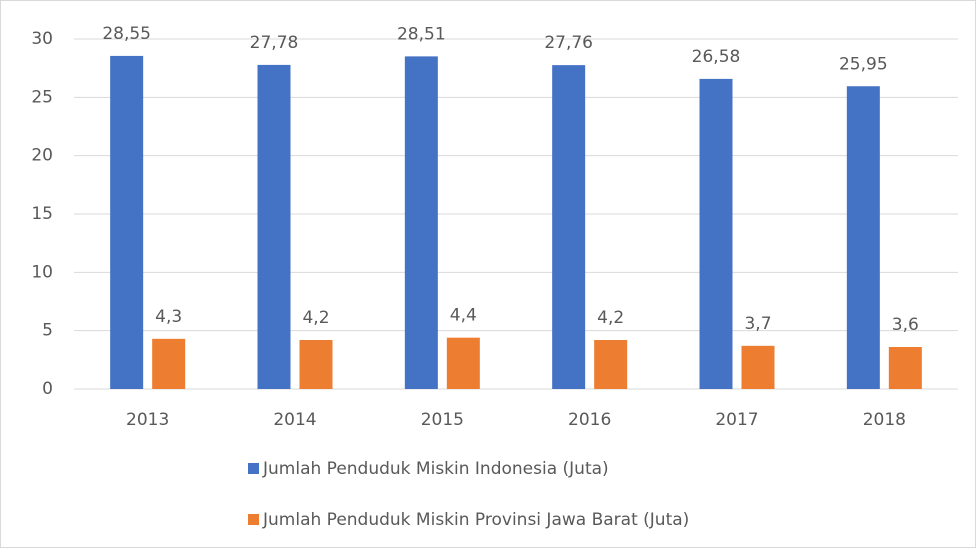 The image size is (976, 552). I want to click on data-label: 27,78, so click(274, 43).